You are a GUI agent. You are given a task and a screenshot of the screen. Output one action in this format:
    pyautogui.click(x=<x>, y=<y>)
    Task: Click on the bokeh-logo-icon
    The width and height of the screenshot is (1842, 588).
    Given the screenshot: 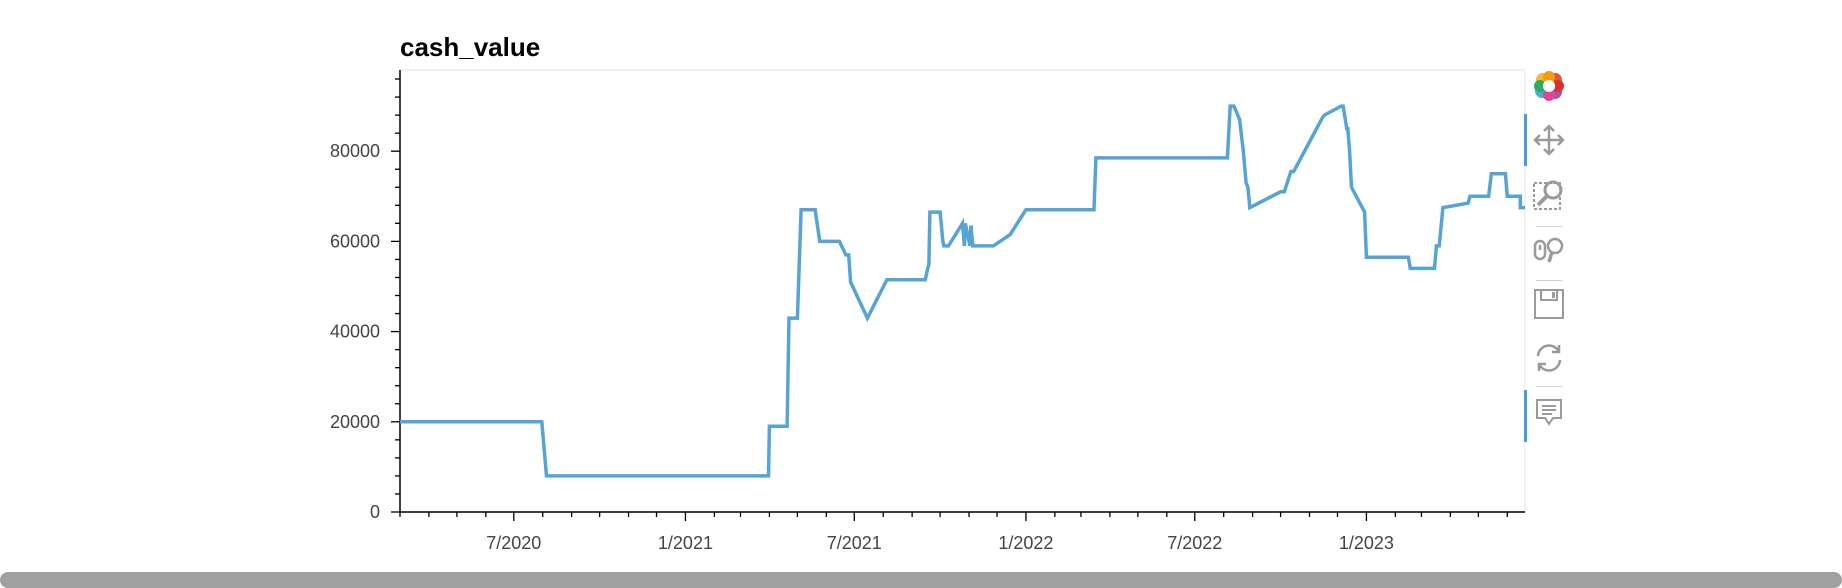 What is the action you would take?
    pyautogui.click(x=1549, y=86)
    